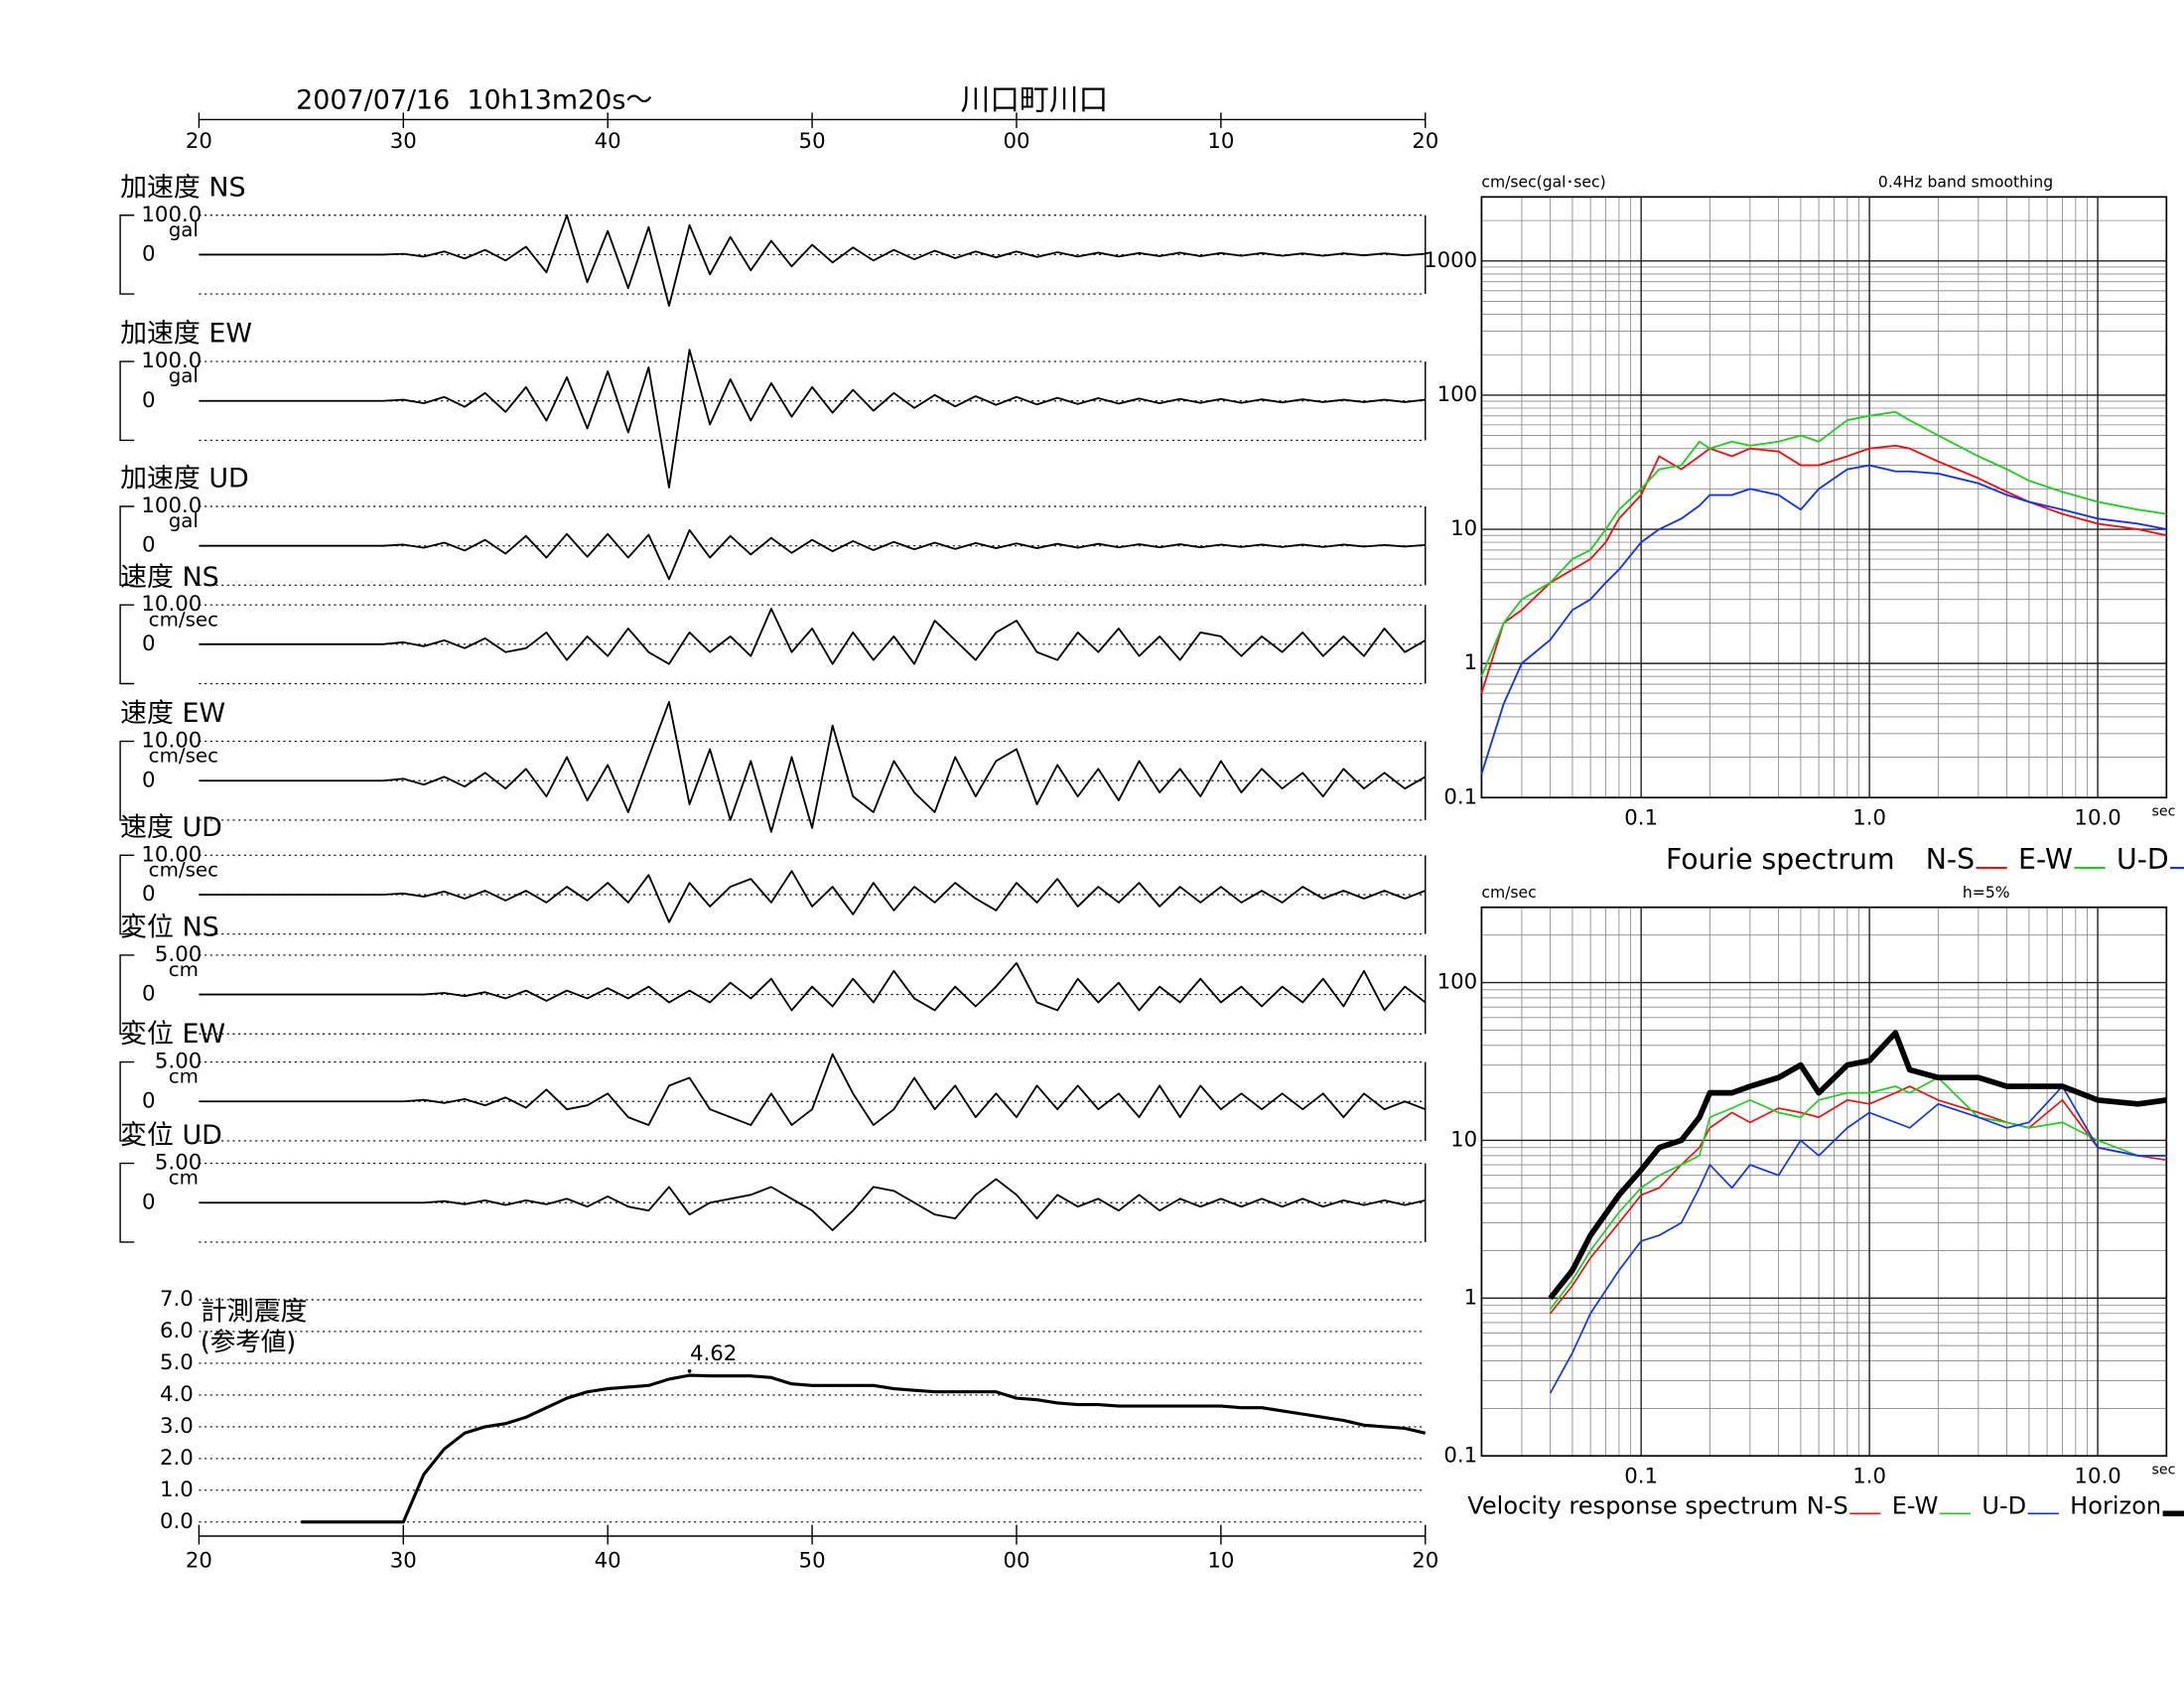  Describe the element at coordinates (1460, 1455) in the screenshot. I see `y-tick-label: 0.1` at that location.